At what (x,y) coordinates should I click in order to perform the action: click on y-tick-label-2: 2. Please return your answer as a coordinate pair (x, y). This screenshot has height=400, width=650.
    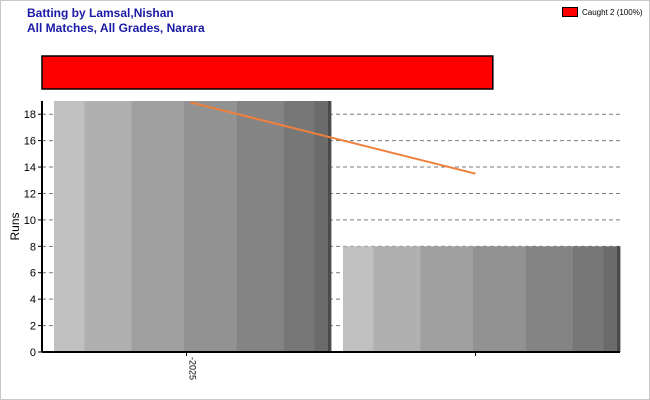
    Looking at the image, I should click on (33, 327).